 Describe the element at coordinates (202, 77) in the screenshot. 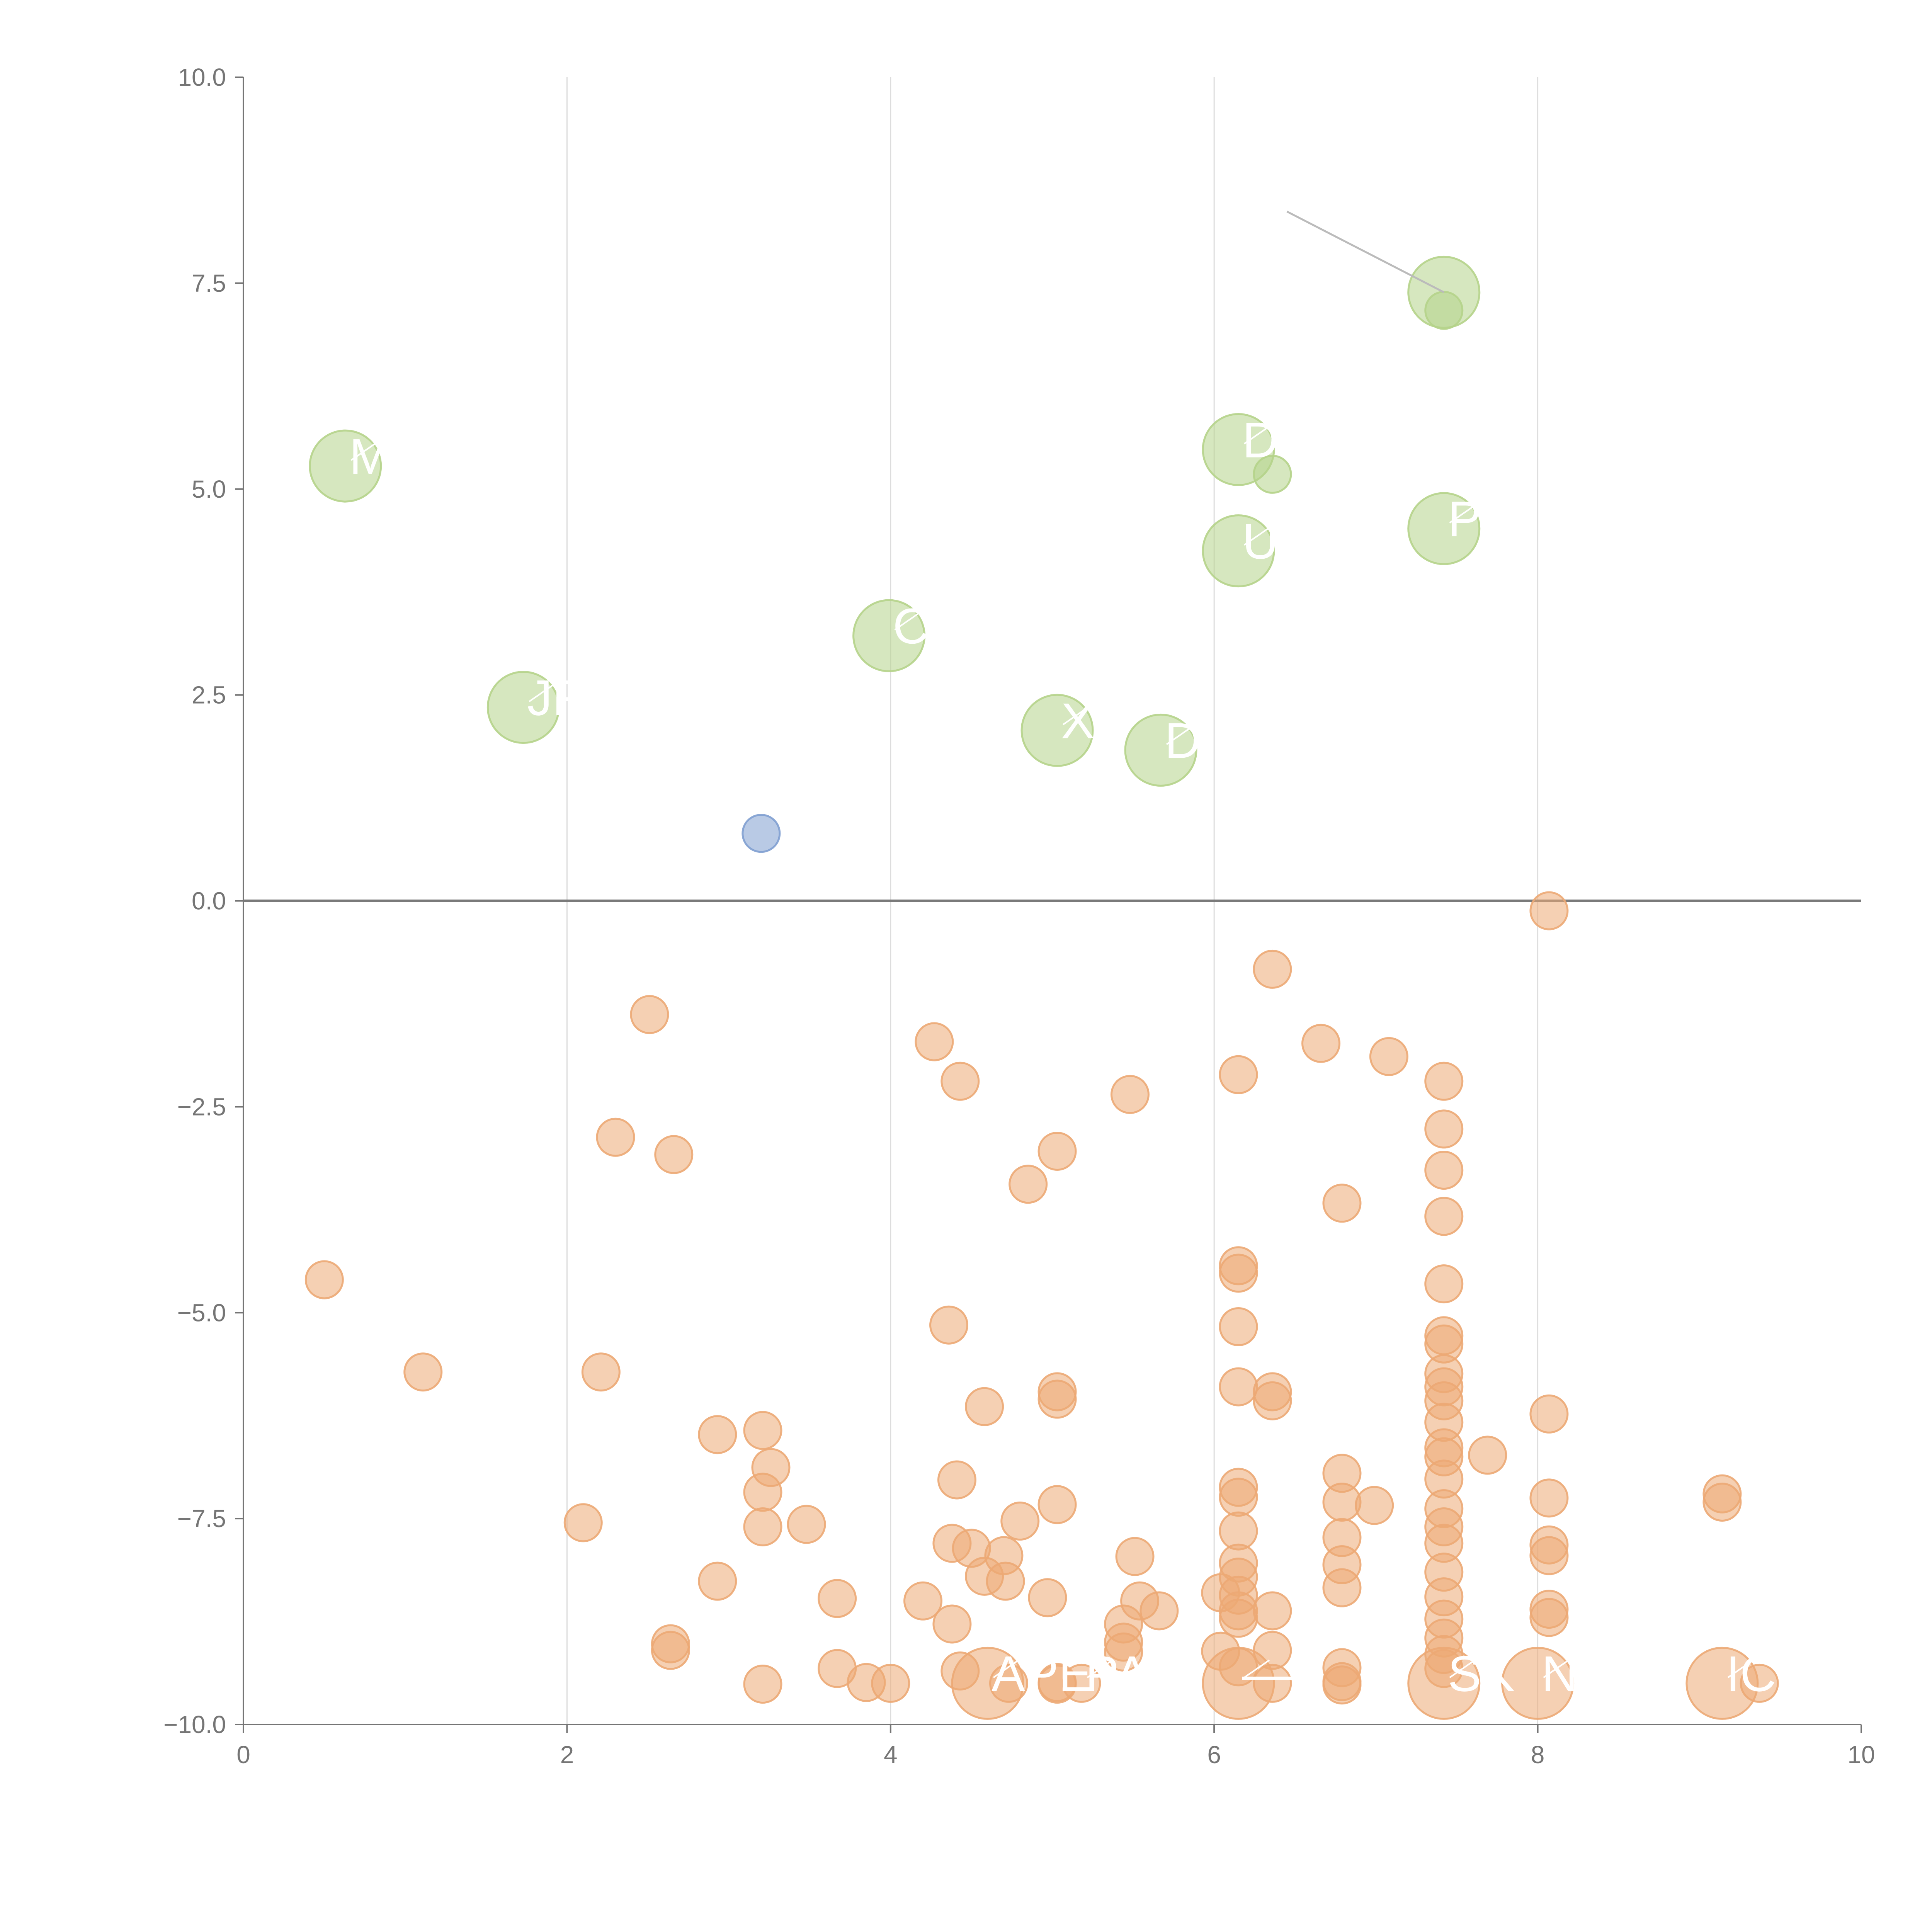

I see `y-tick-label: 10.0` at that location.